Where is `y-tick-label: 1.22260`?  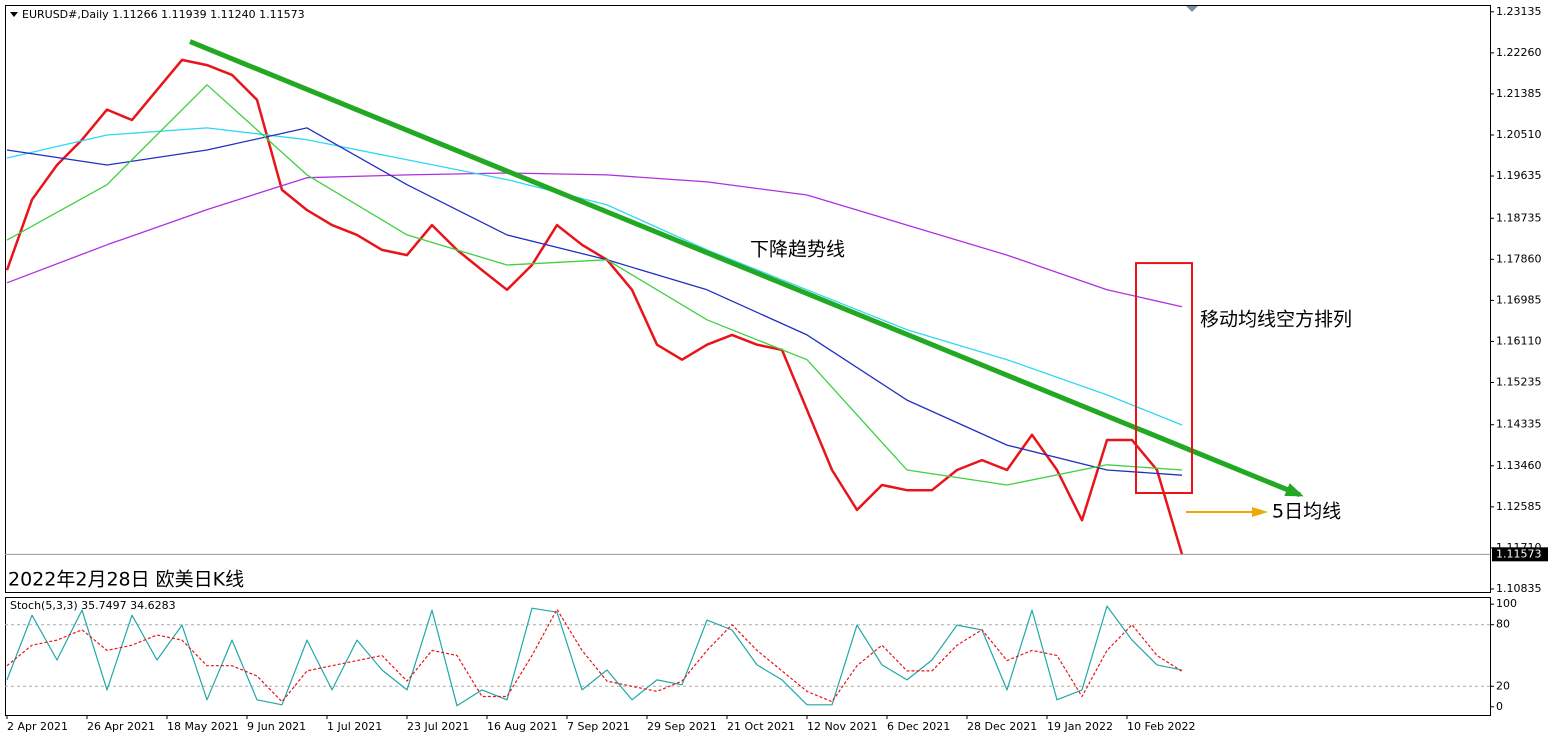 y-tick-label: 1.22260 is located at coordinates (1519, 52).